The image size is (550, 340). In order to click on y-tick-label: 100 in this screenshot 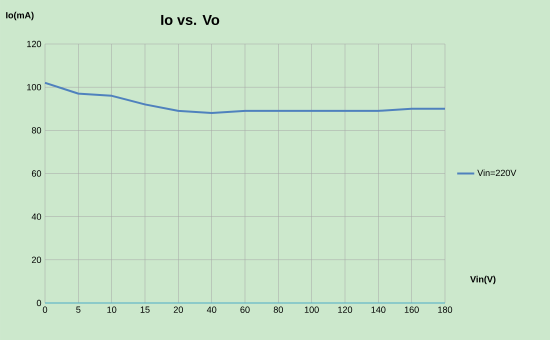, I will do `click(34, 87)`.